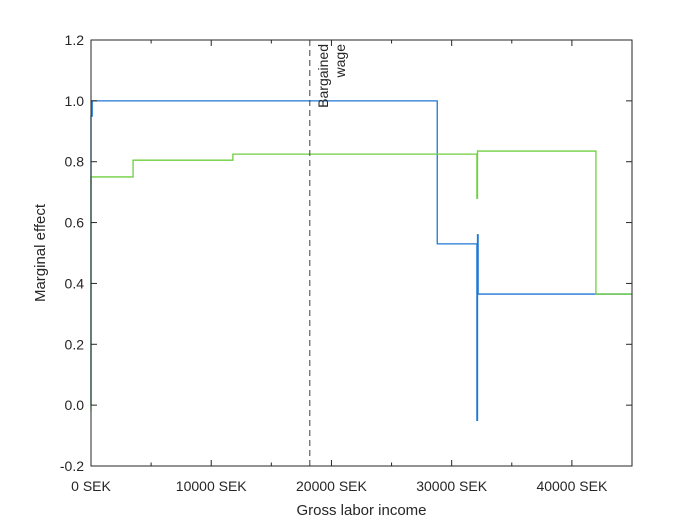 The width and height of the screenshot is (700, 530). I want to click on y-tick-label: 1.0, so click(75, 101).